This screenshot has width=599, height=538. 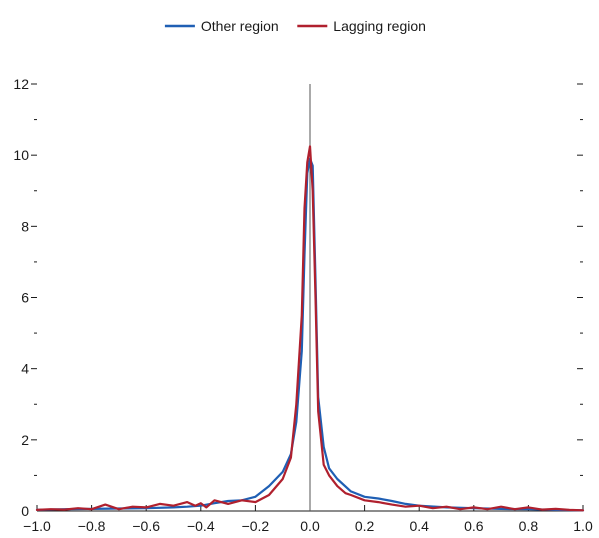 I want to click on legend-label: Lagging region, so click(x=379, y=26).